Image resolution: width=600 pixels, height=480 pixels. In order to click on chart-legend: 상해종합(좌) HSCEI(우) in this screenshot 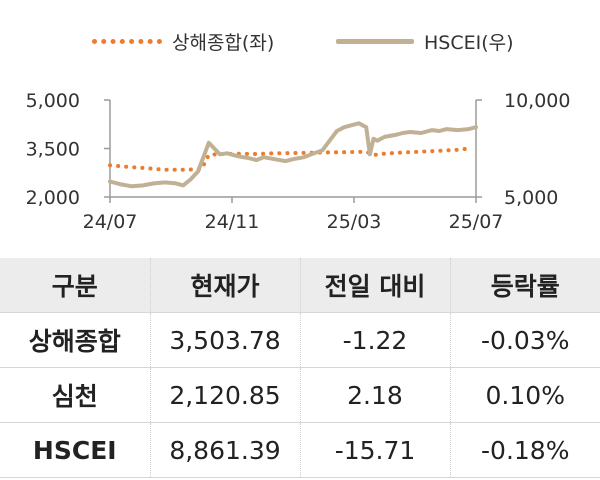, I will do `click(300, 41)`.